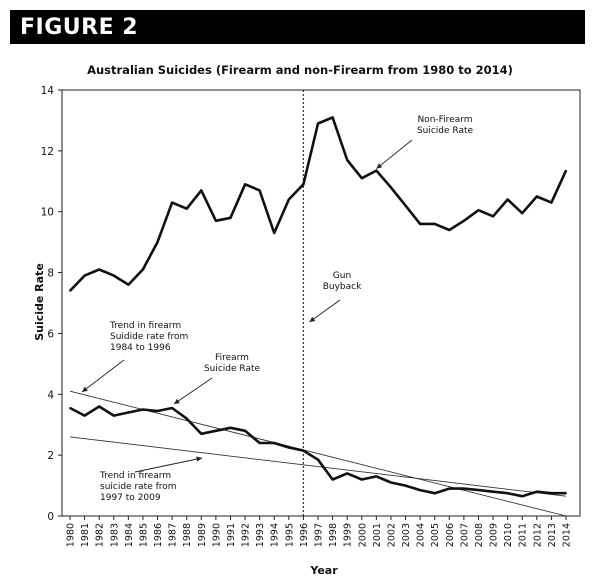  Describe the element at coordinates (406, 535) in the screenshot. I see `x-tick-label: 2003` at that location.